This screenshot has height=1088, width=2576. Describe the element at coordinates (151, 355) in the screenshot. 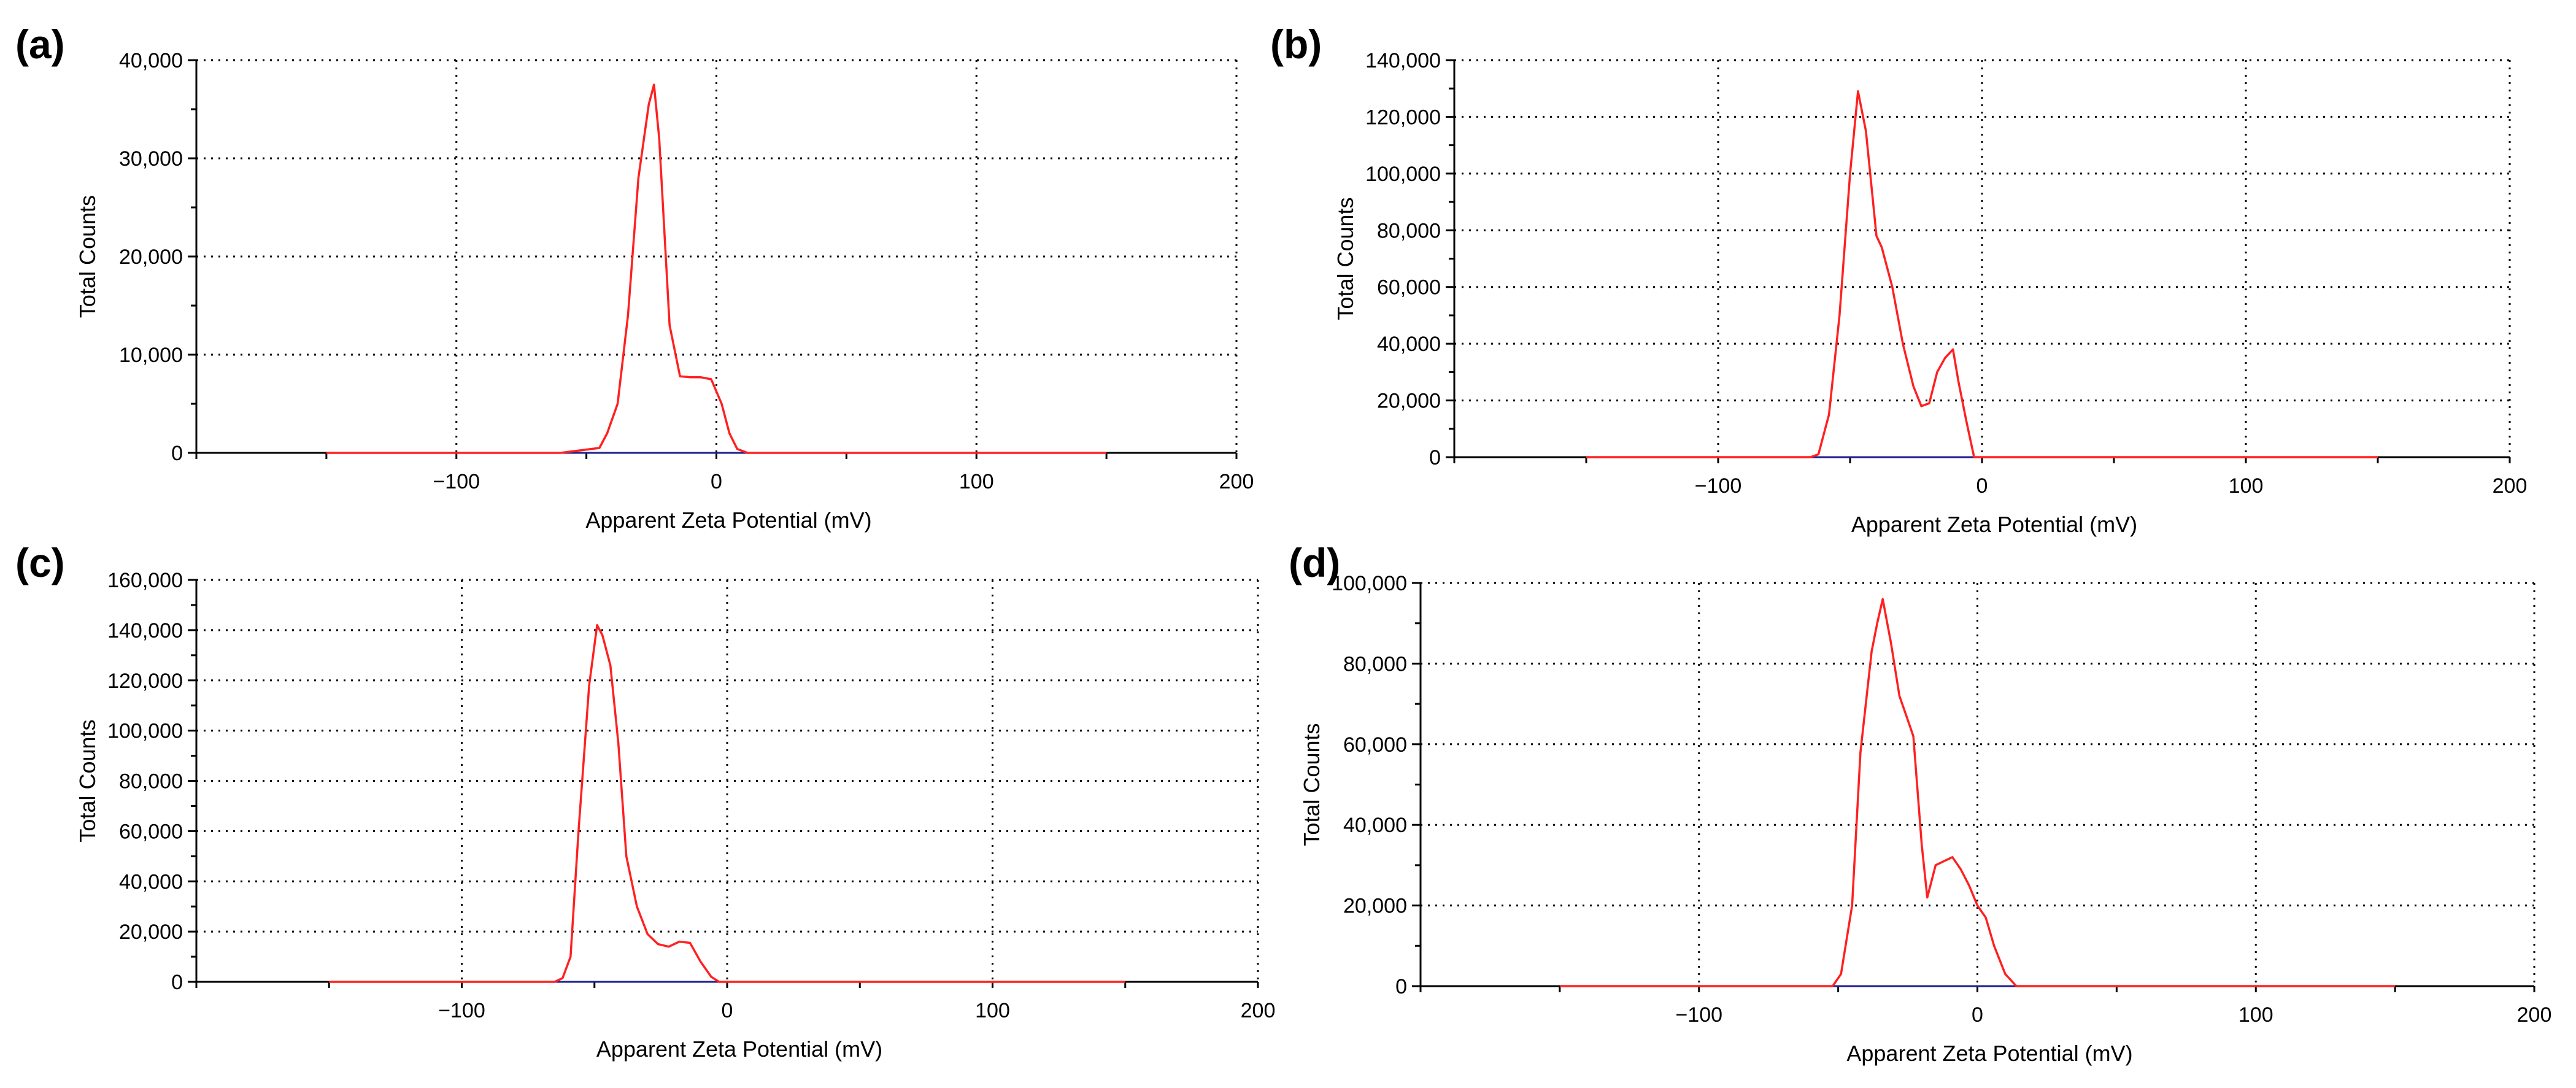

I see `y-tick-label: 10,000` at that location.